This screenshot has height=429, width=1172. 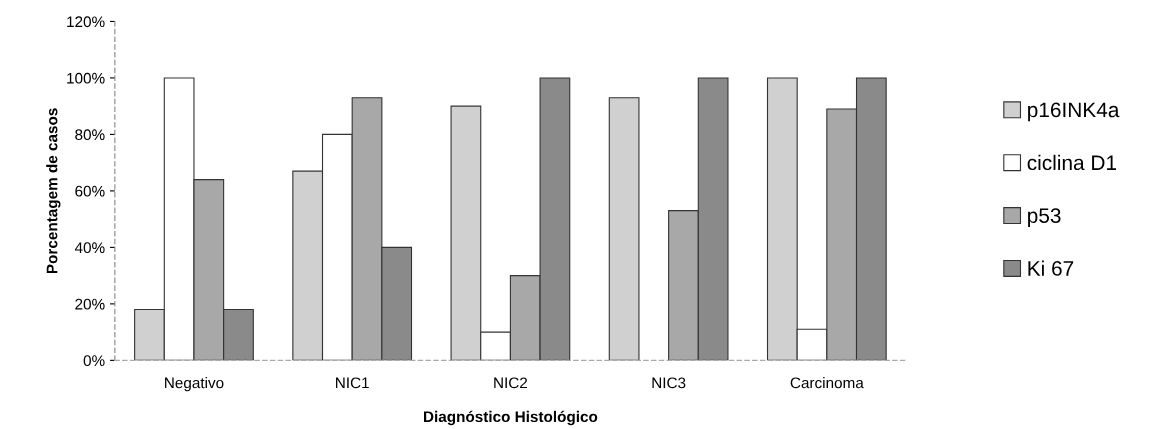 What do you see at coordinates (827, 383) in the screenshot?
I see `x-tick-label: Carcinoma` at bounding box center [827, 383].